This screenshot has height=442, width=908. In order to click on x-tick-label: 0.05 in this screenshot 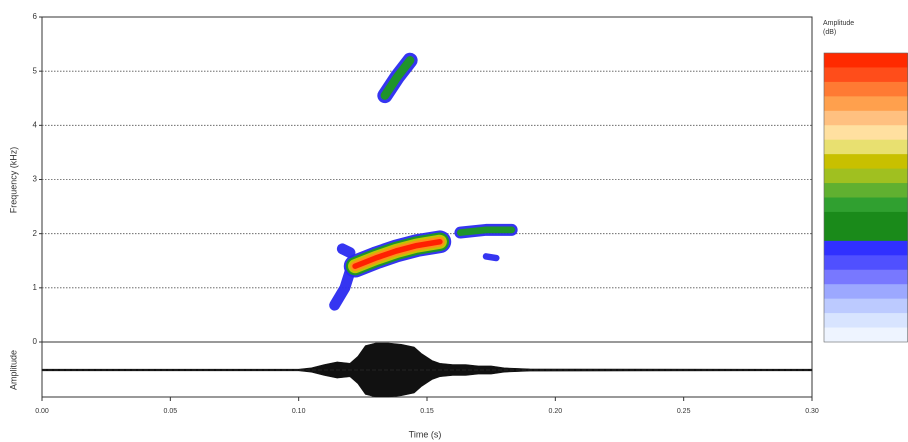, I will do `click(171, 411)`.